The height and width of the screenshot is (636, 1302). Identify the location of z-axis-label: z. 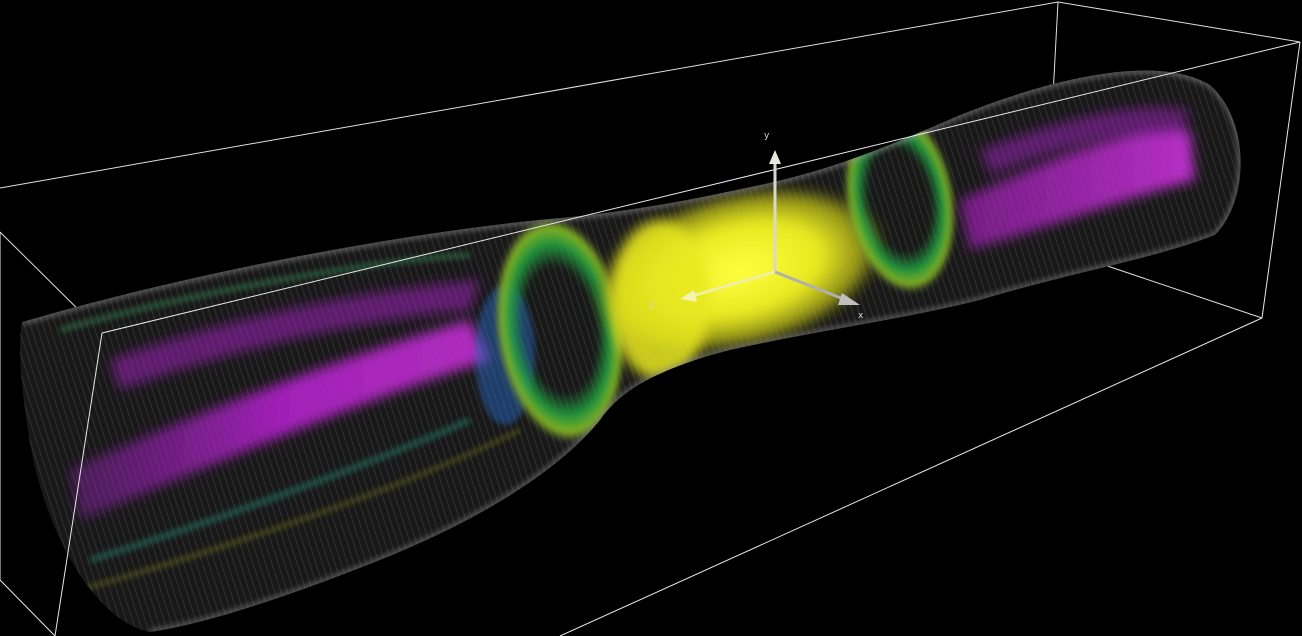
(652, 306).